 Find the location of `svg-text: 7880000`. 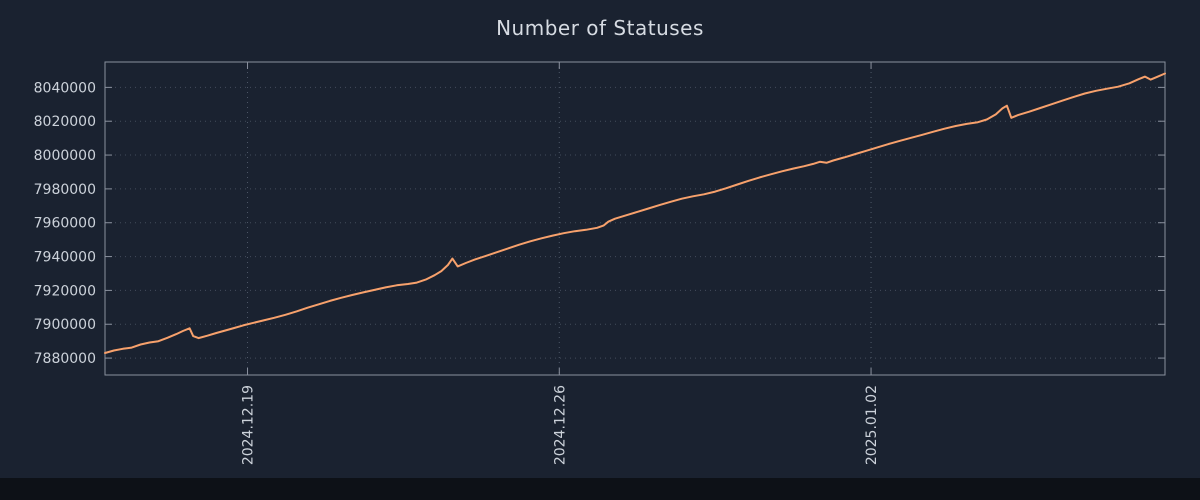

svg-text: 7880000 is located at coordinates (65, 359).